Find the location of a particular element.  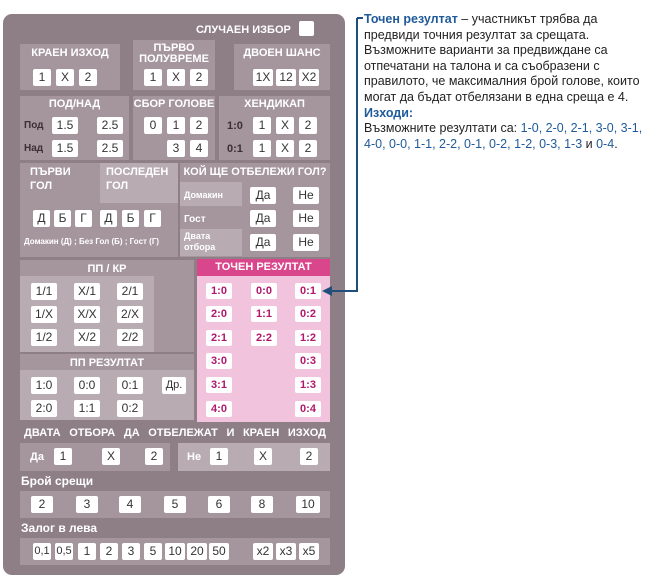

ht-ft-2-1: 2/1 is located at coordinates (130, 291).